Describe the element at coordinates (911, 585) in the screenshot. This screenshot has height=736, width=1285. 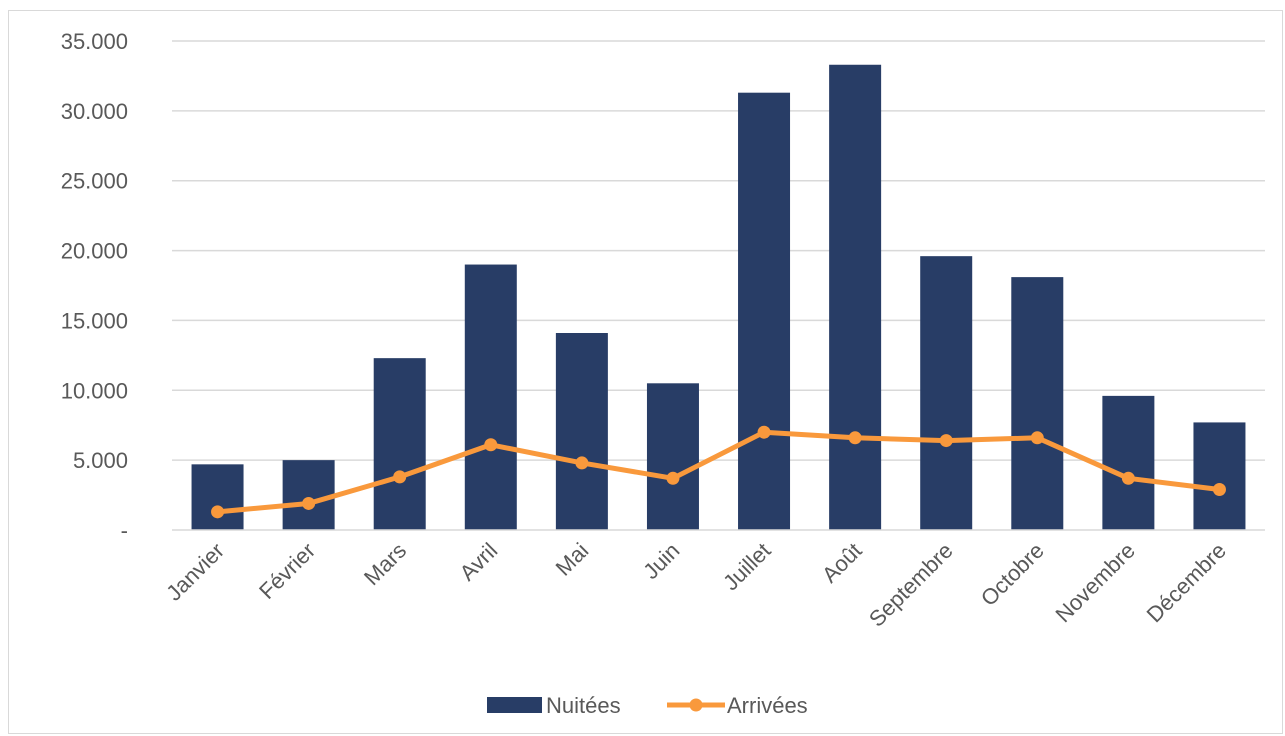
I see `x-tick-label: Septembre` at that location.